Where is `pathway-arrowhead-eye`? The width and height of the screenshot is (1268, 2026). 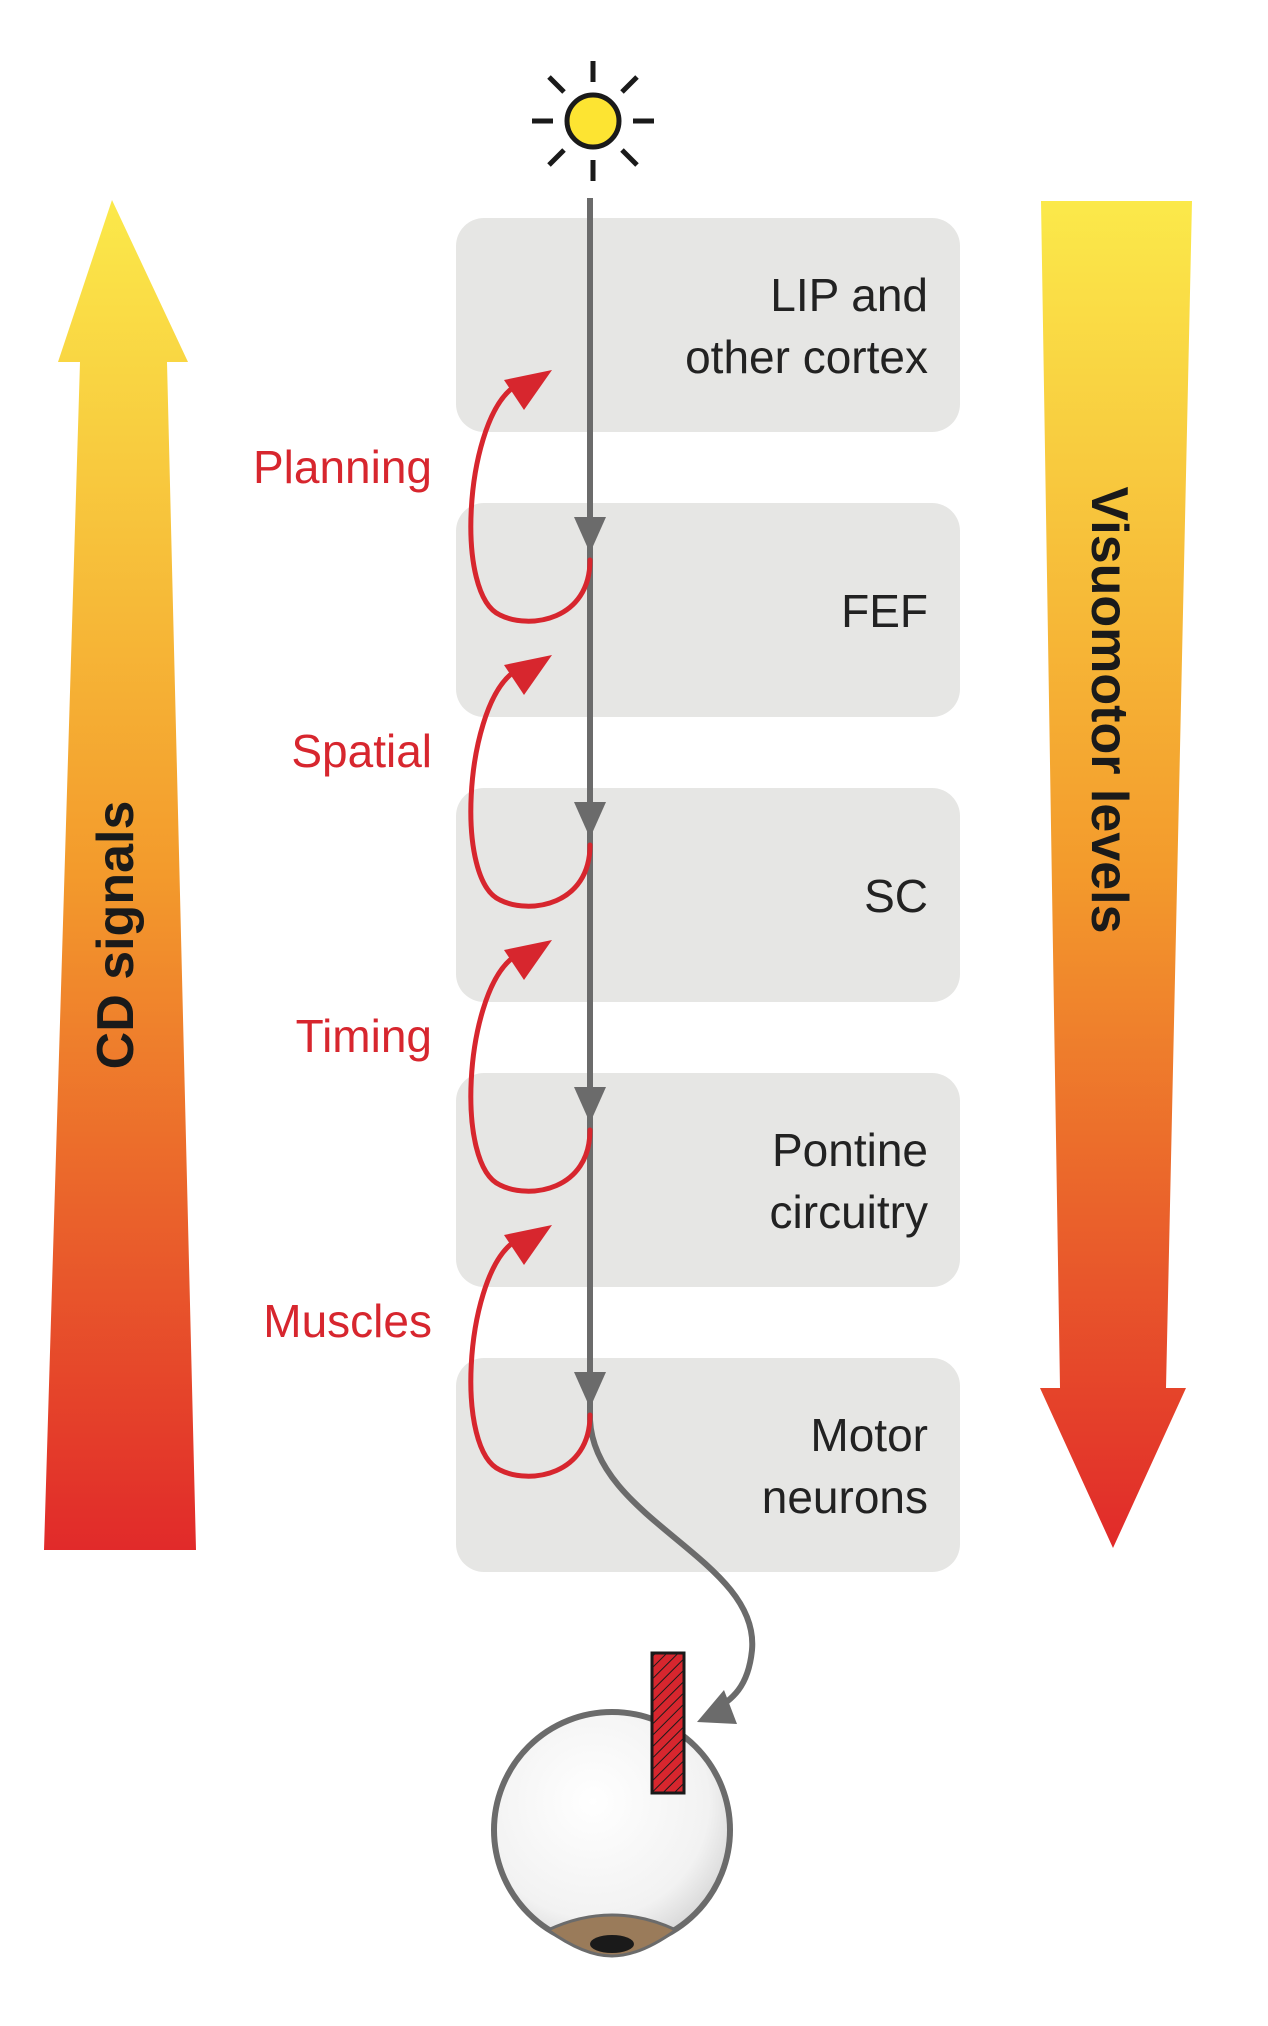
pathway-arrowhead-eye is located at coordinates (717, 1707).